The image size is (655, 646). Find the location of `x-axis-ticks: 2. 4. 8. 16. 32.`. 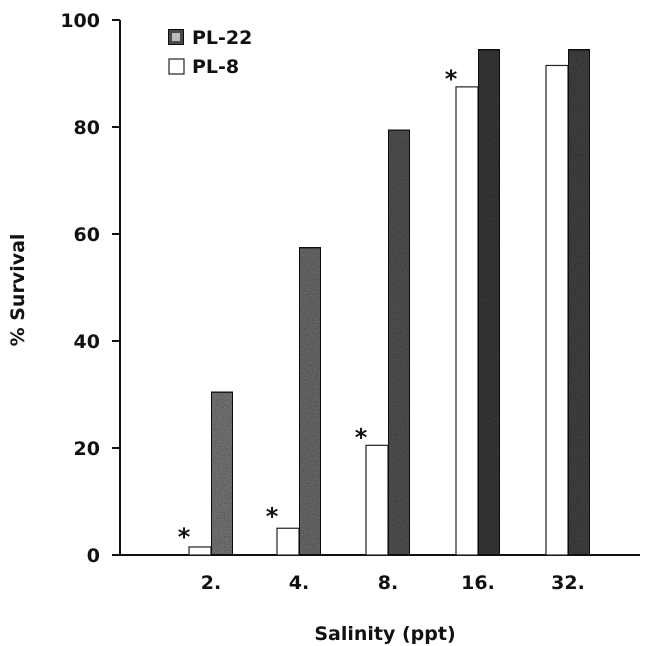

x-axis-ticks: 2. 4. 8. 16. 32. is located at coordinates (393, 583).